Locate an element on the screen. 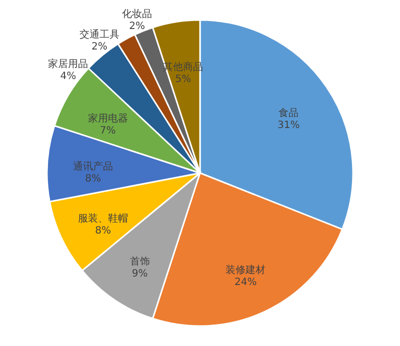  slice-label: 装修建材 is located at coordinates (246, 270).